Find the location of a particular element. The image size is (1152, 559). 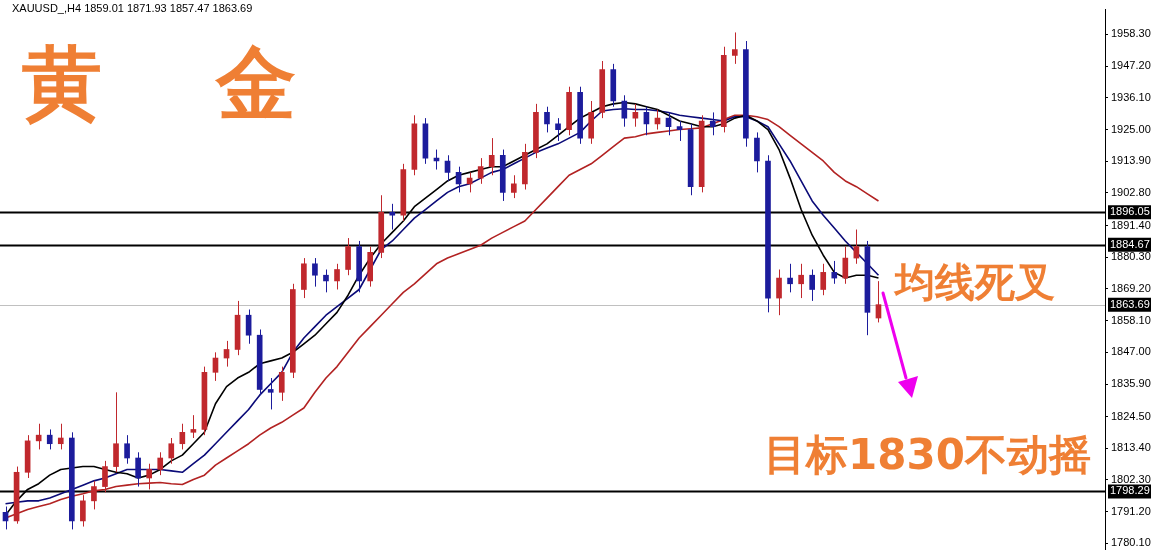

y-tick-label: 1891.40 is located at coordinates (1131, 224).